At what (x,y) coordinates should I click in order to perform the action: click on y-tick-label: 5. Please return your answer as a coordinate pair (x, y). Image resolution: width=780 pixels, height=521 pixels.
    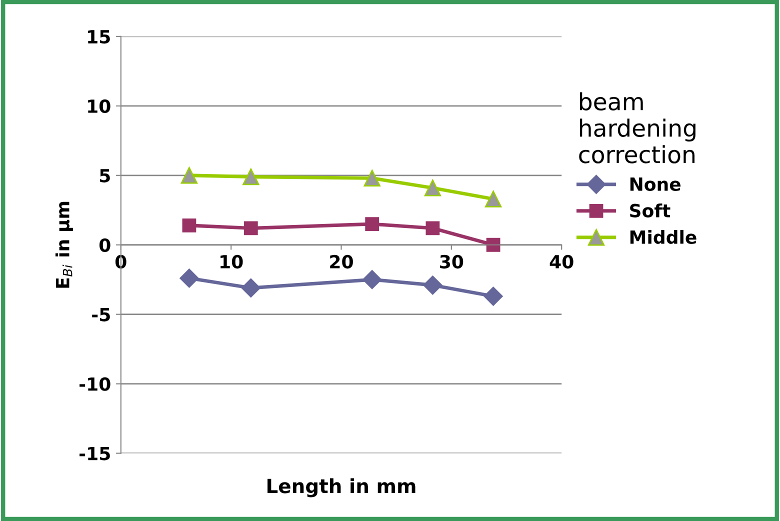
    Looking at the image, I should click on (105, 176).